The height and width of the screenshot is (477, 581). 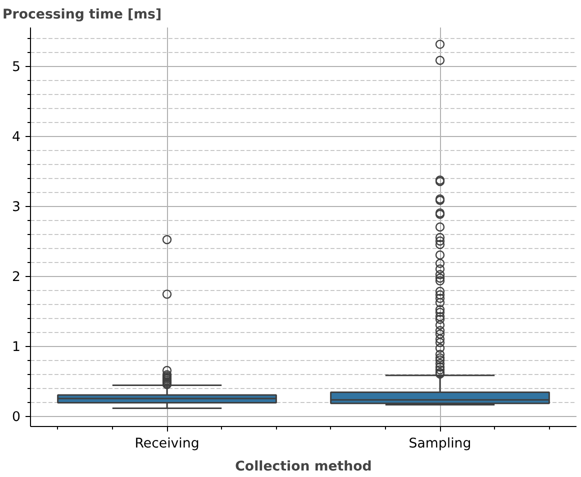 I want to click on y-axis-title: Processing time [ms], so click(x=82, y=15).